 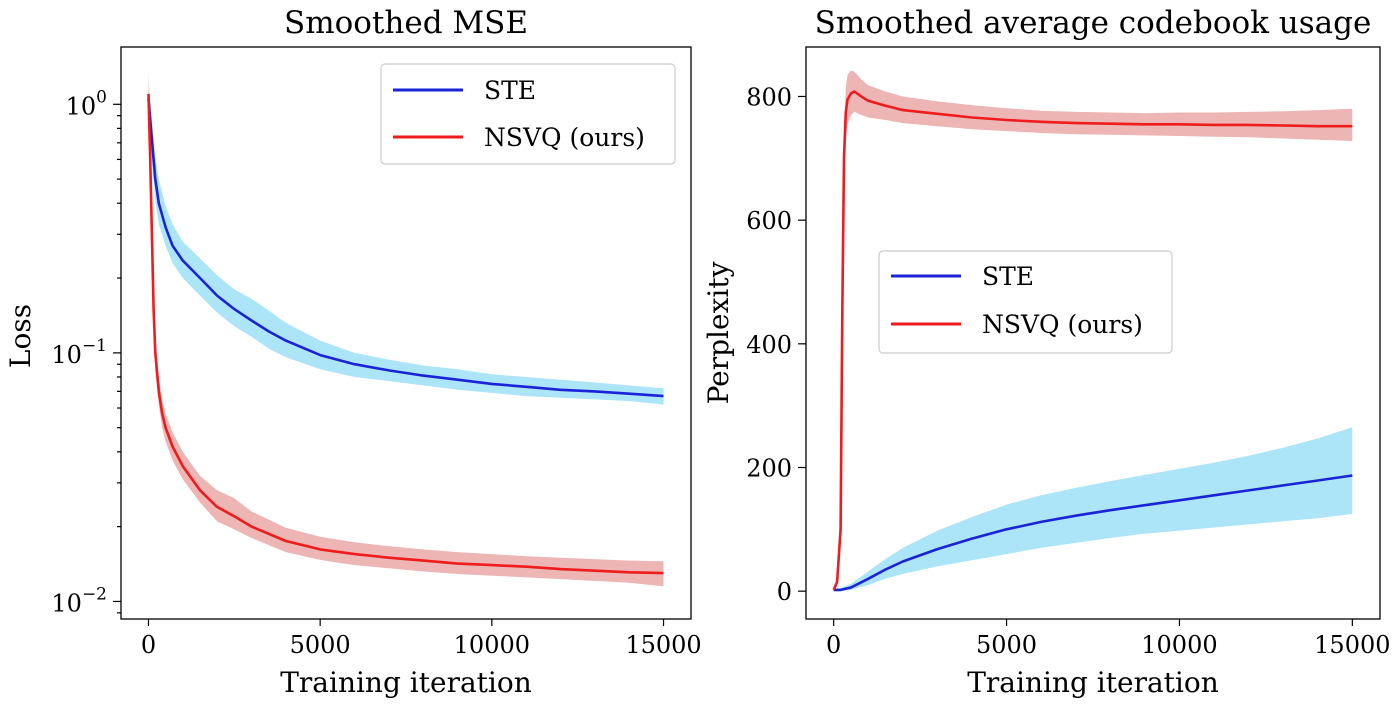 I want to click on series-line-ste, so click(x=1093, y=533).